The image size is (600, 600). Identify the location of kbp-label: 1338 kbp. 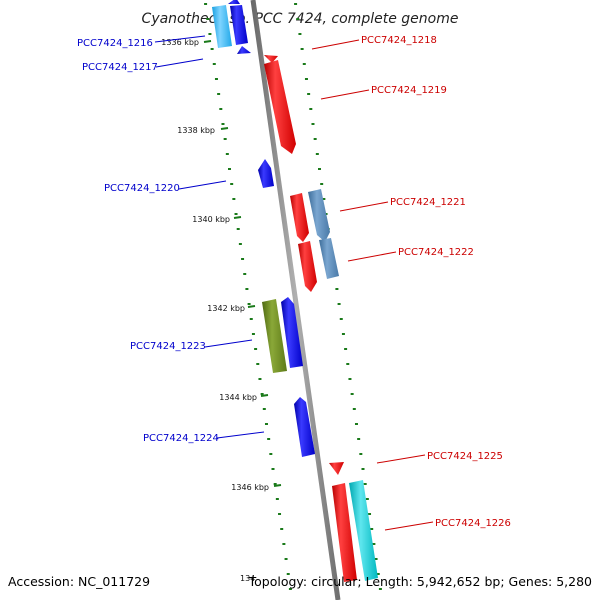
(196, 130).